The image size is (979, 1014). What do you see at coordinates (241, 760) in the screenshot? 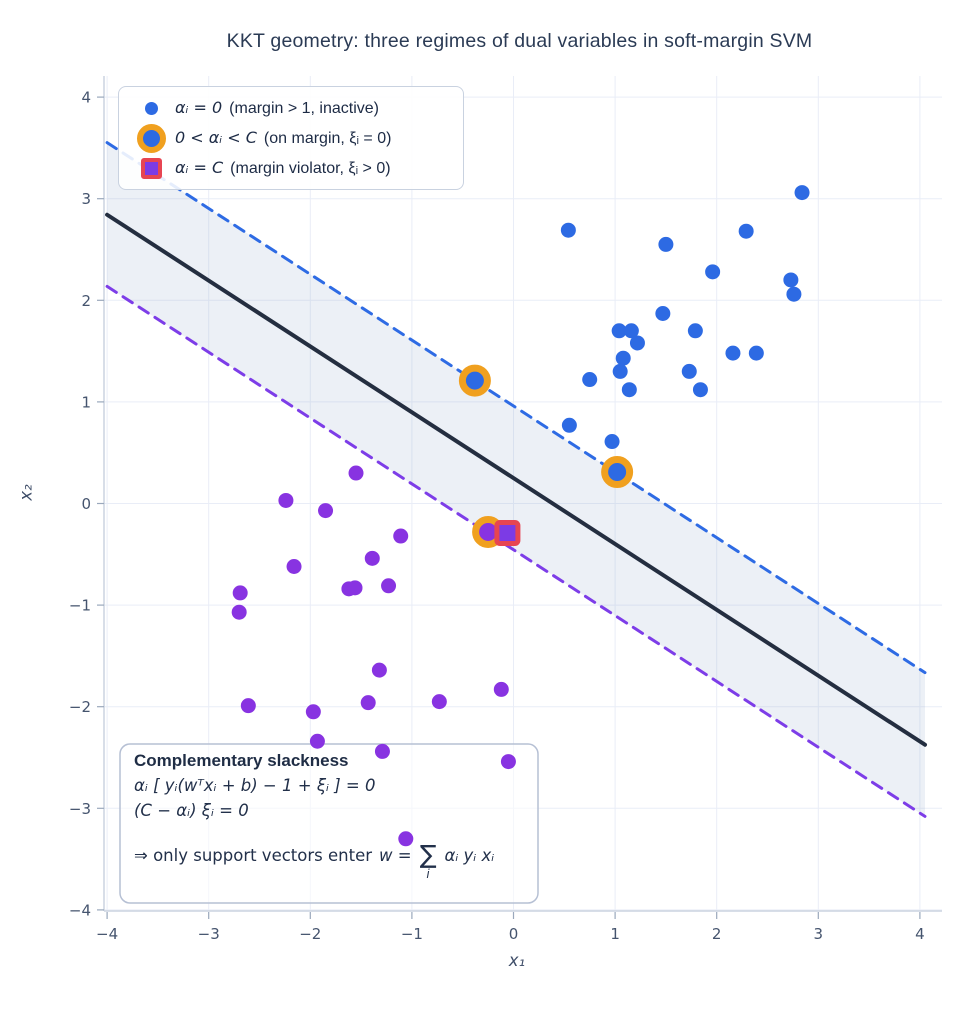
I see `annotation-title: Complementary slackness` at bounding box center [241, 760].